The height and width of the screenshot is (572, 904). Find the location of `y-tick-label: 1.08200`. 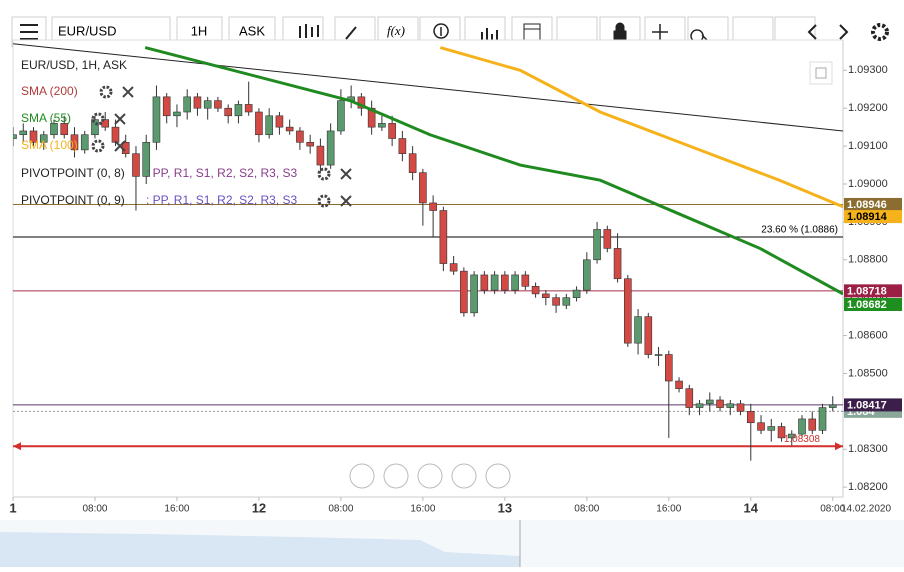

y-tick-label: 1.08200 is located at coordinates (868, 487).